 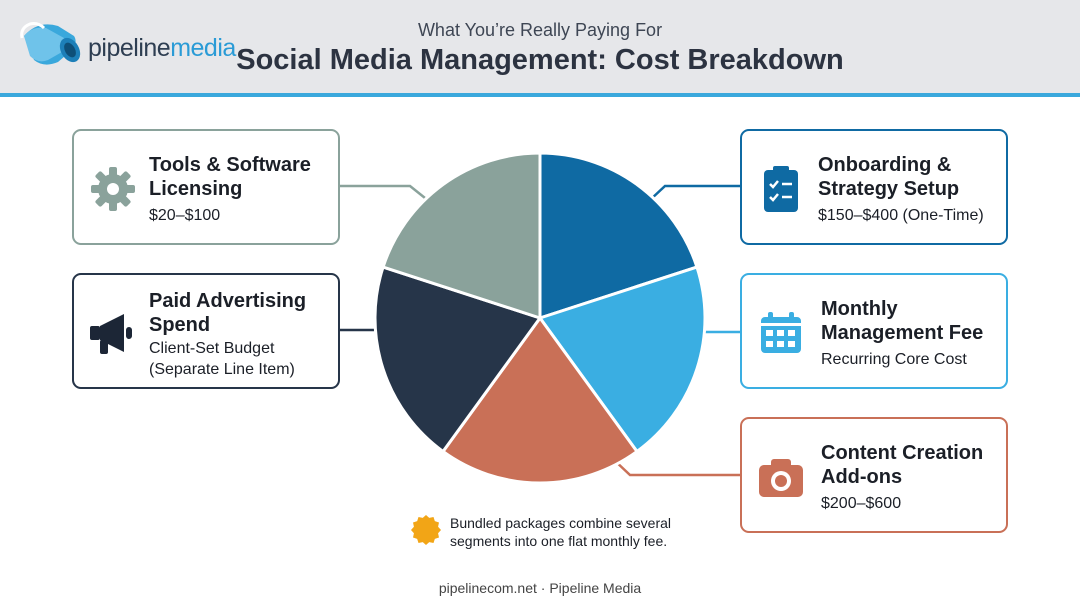 What do you see at coordinates (457, 359) in the screenshot?
I see `pie-slice-ads` at bounding box center [457, 359].